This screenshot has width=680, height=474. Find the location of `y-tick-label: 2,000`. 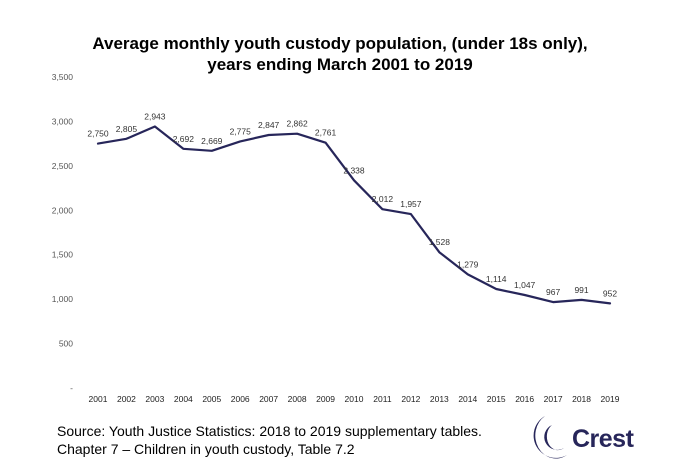

y-tick-label: 2,000 is located at coordinates (63, 210).